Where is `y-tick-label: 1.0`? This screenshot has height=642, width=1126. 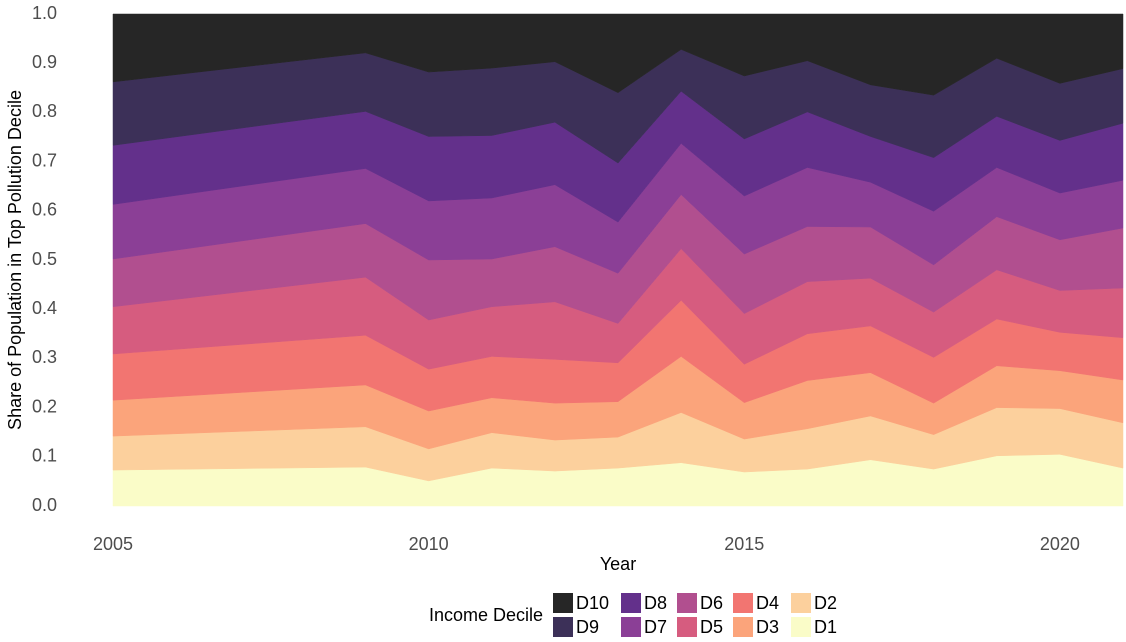 y-tick-label: 1.0 is located at coordinates (44, 13).